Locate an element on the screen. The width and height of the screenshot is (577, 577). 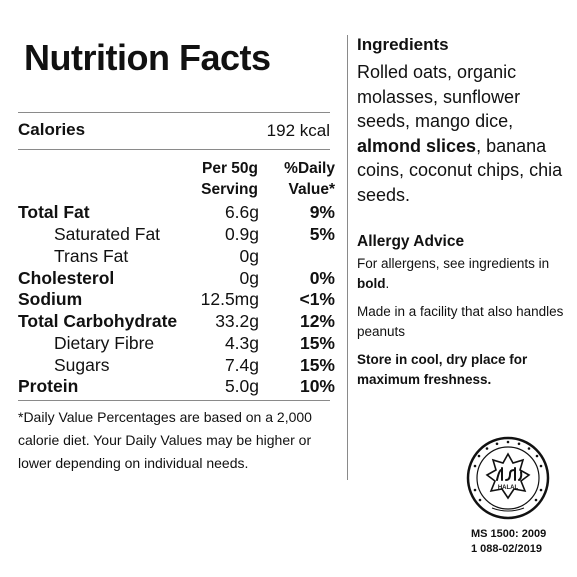
nutrient-name: Cholesterol is located at coordinates (66, 278).